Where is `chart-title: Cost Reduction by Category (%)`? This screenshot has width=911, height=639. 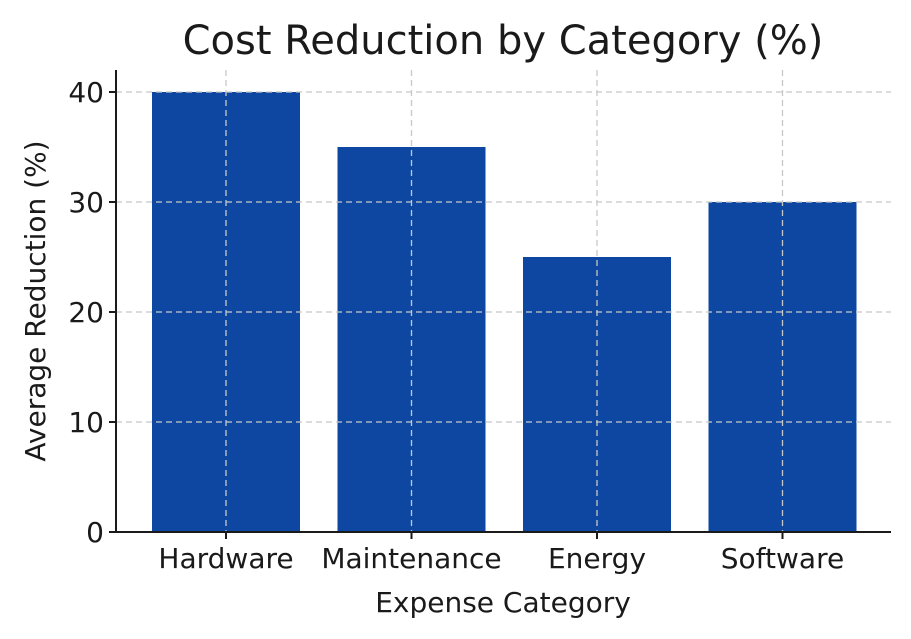 chart-title: Cost Reduction by Category (%) is located at coordinates (503, 41).